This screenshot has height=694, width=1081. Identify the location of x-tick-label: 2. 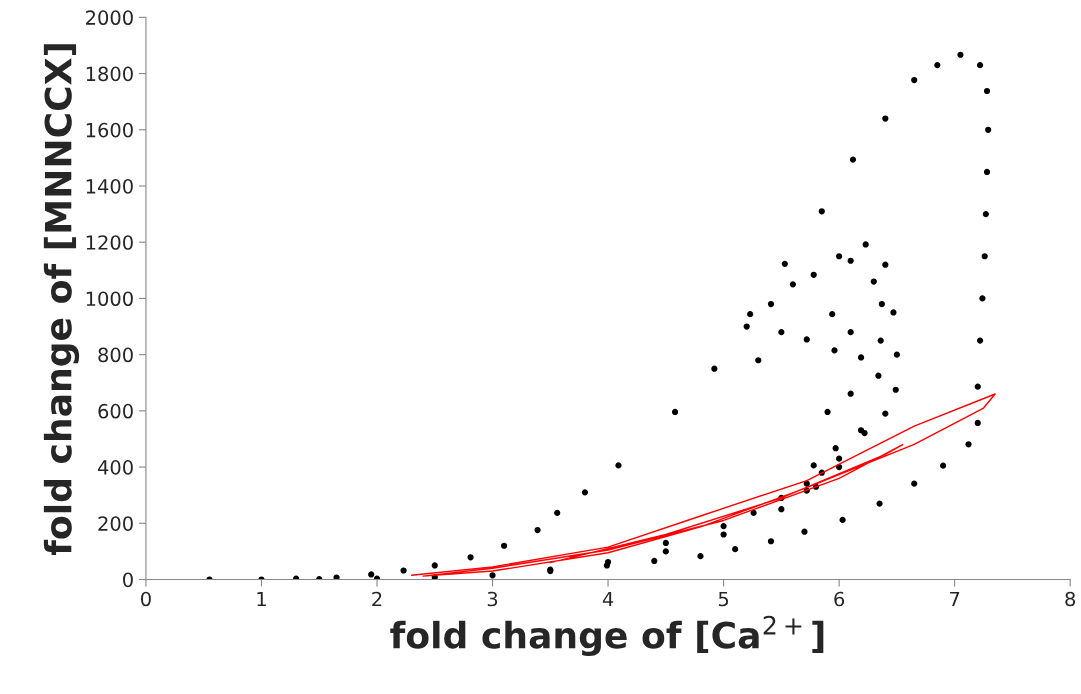
(377, 599).